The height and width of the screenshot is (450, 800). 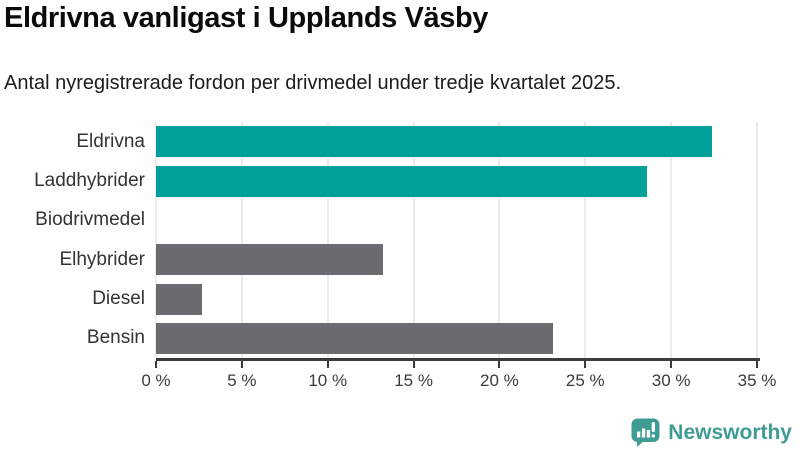 I want to click on chart-title: Eldrivna vanligast i Upplands Väsby, so click(x=246, y=18).